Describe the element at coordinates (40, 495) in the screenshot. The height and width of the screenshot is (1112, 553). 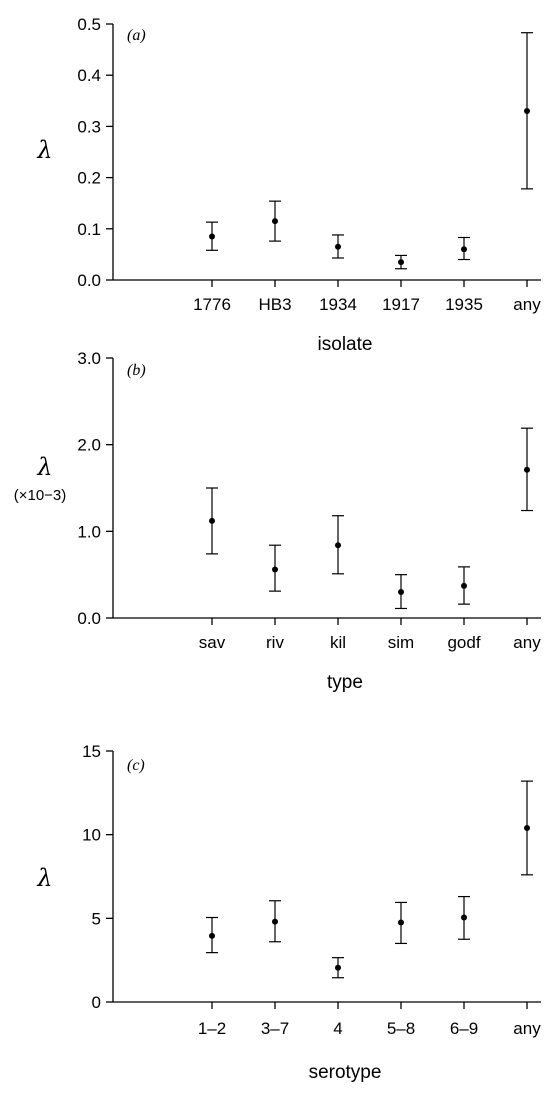
I see `y-axis-scale-label: (×10−3)` at that location.